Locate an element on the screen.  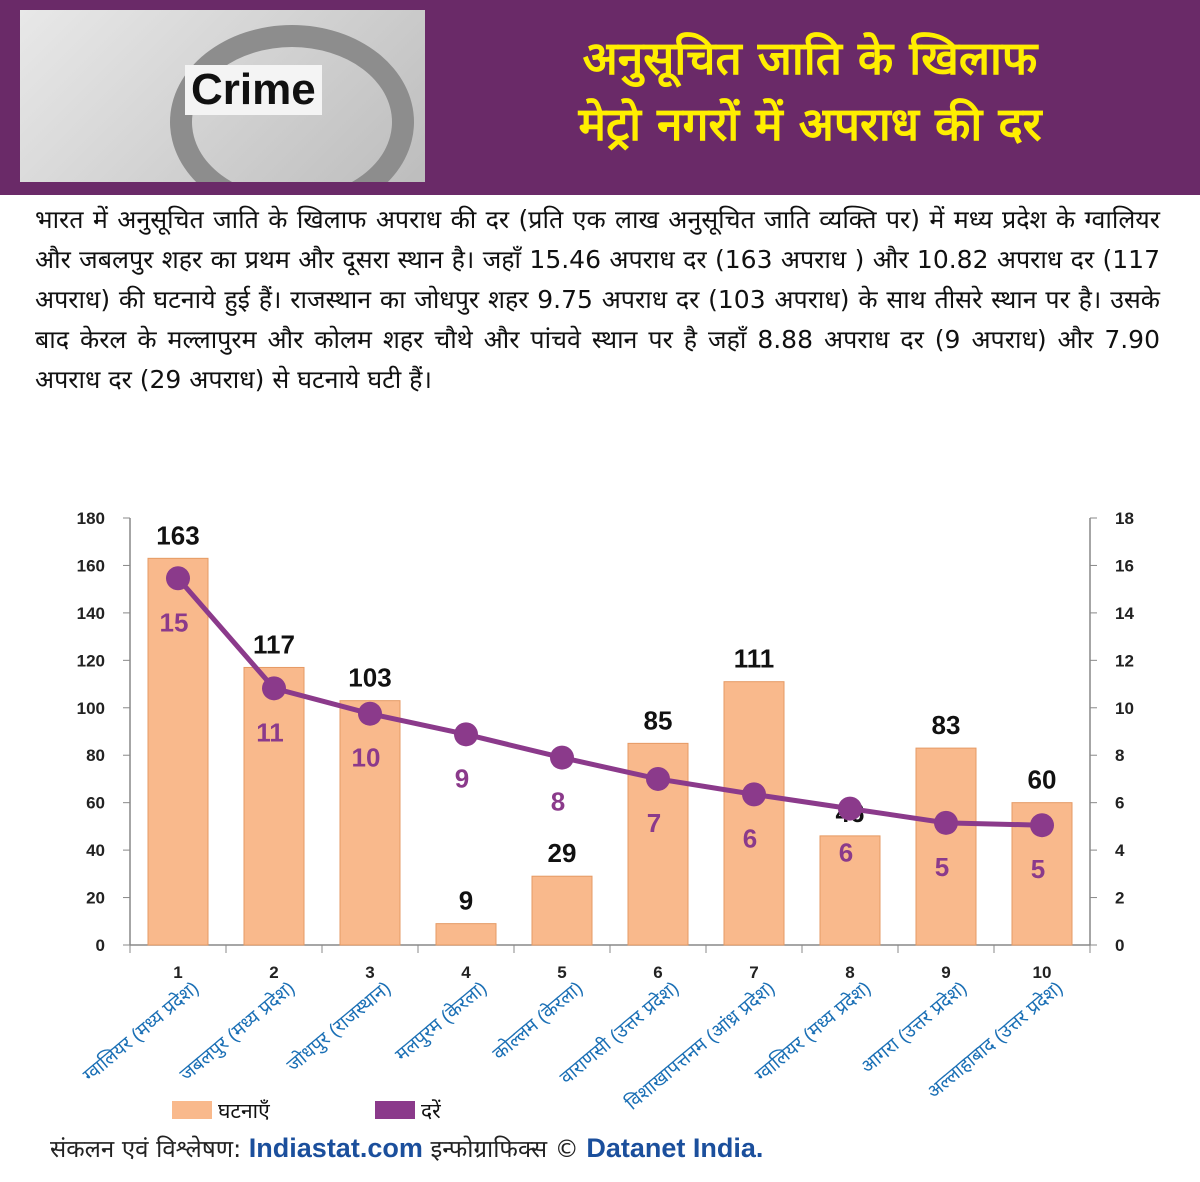
x-tick-label: कोल्लम (केरला) is located at coordinates (537, 1020).